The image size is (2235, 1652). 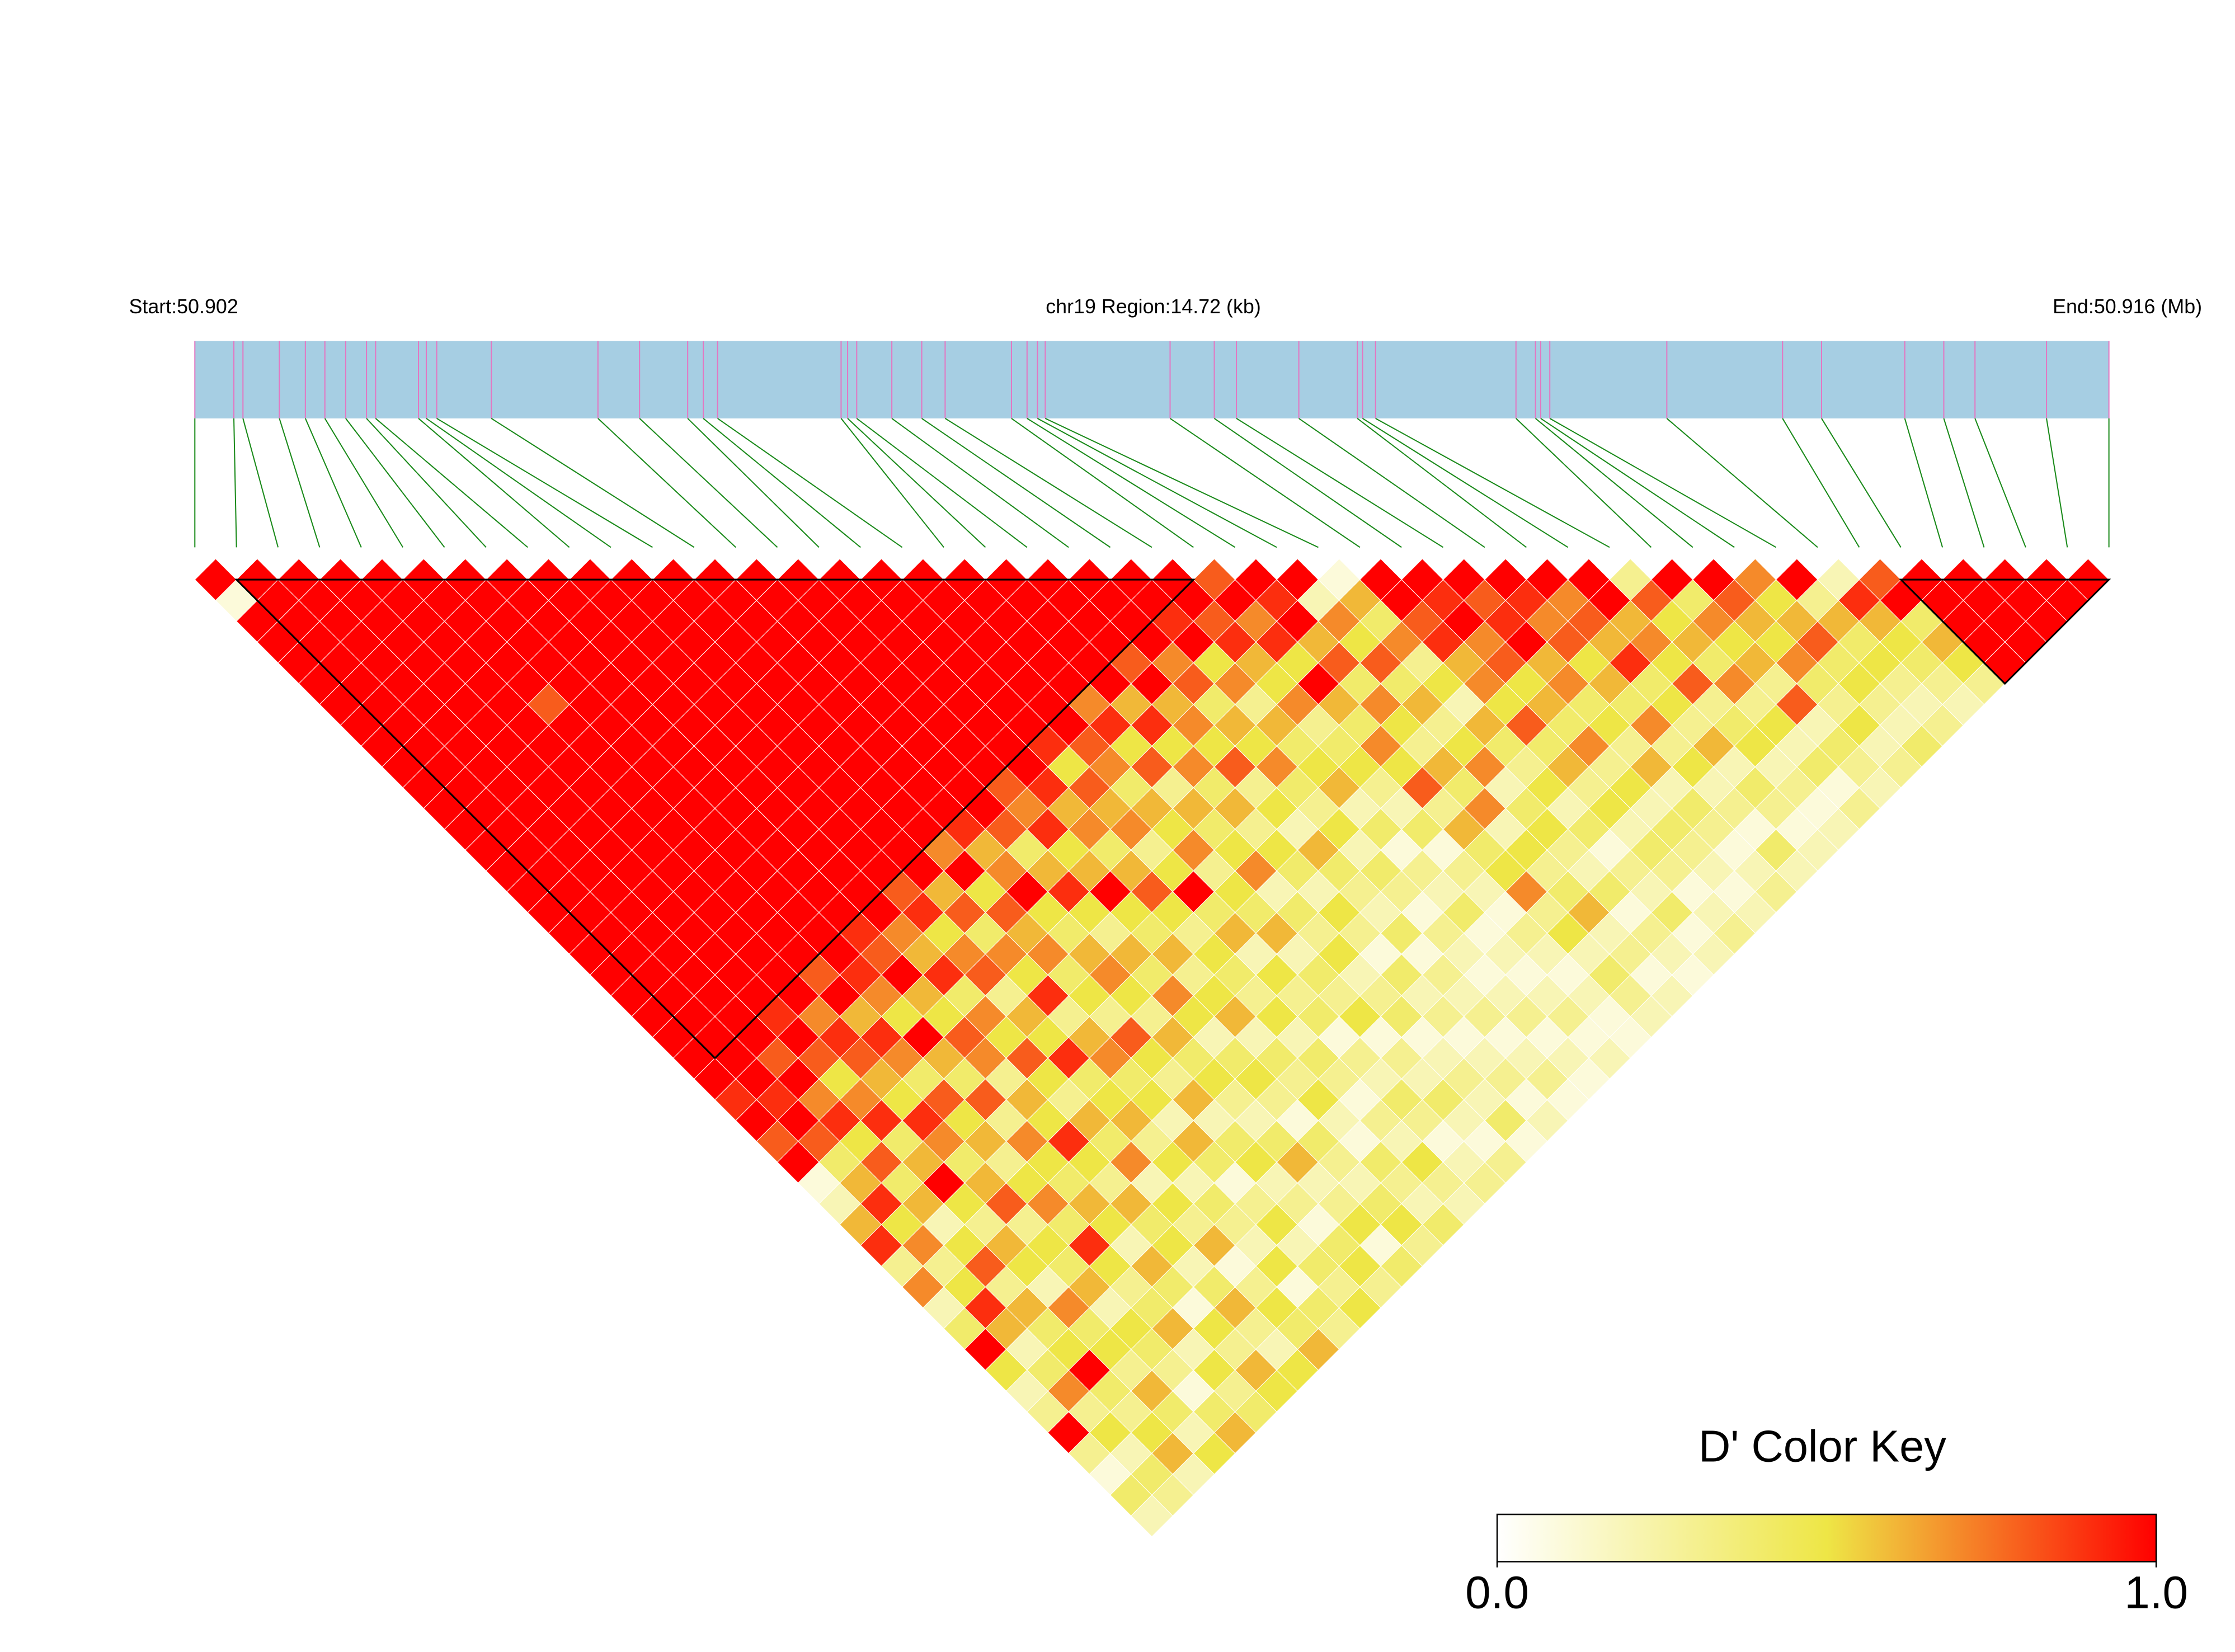 I want to click on start-label: Start:50.902, so click(x=183, y=306).